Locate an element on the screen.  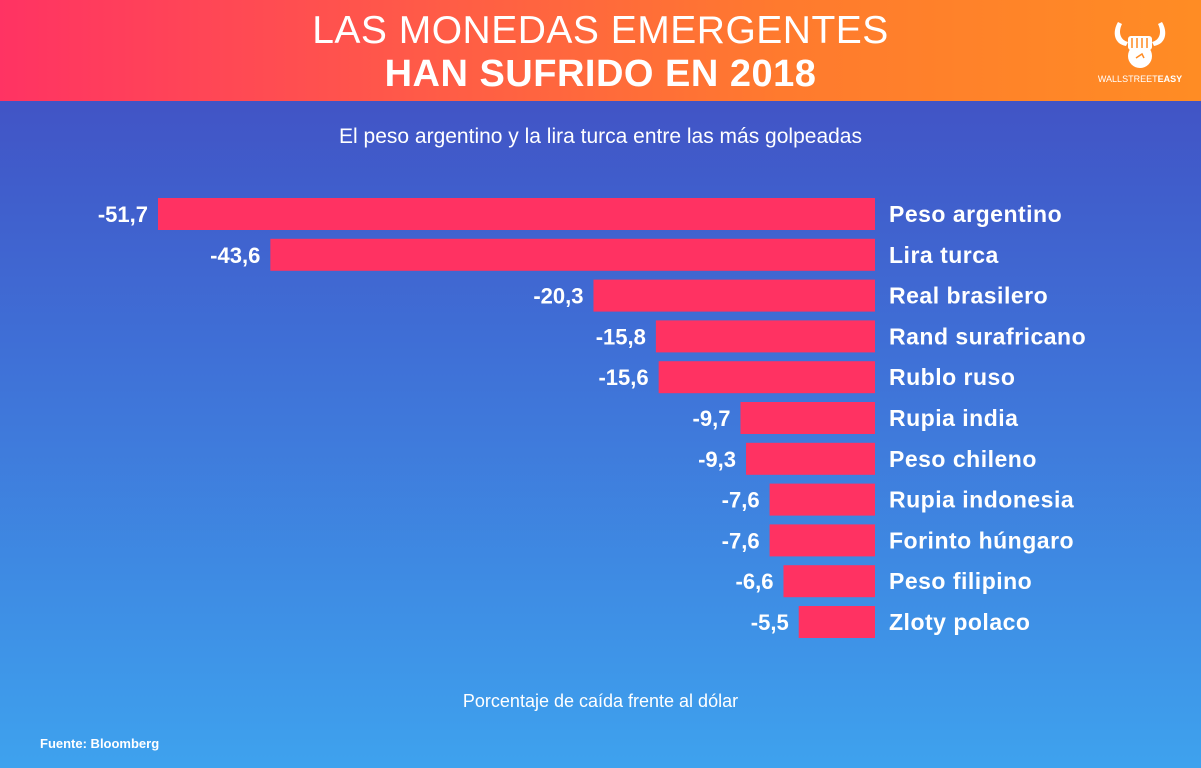
category-label: Rupia india is located at coordinates (953, 418).